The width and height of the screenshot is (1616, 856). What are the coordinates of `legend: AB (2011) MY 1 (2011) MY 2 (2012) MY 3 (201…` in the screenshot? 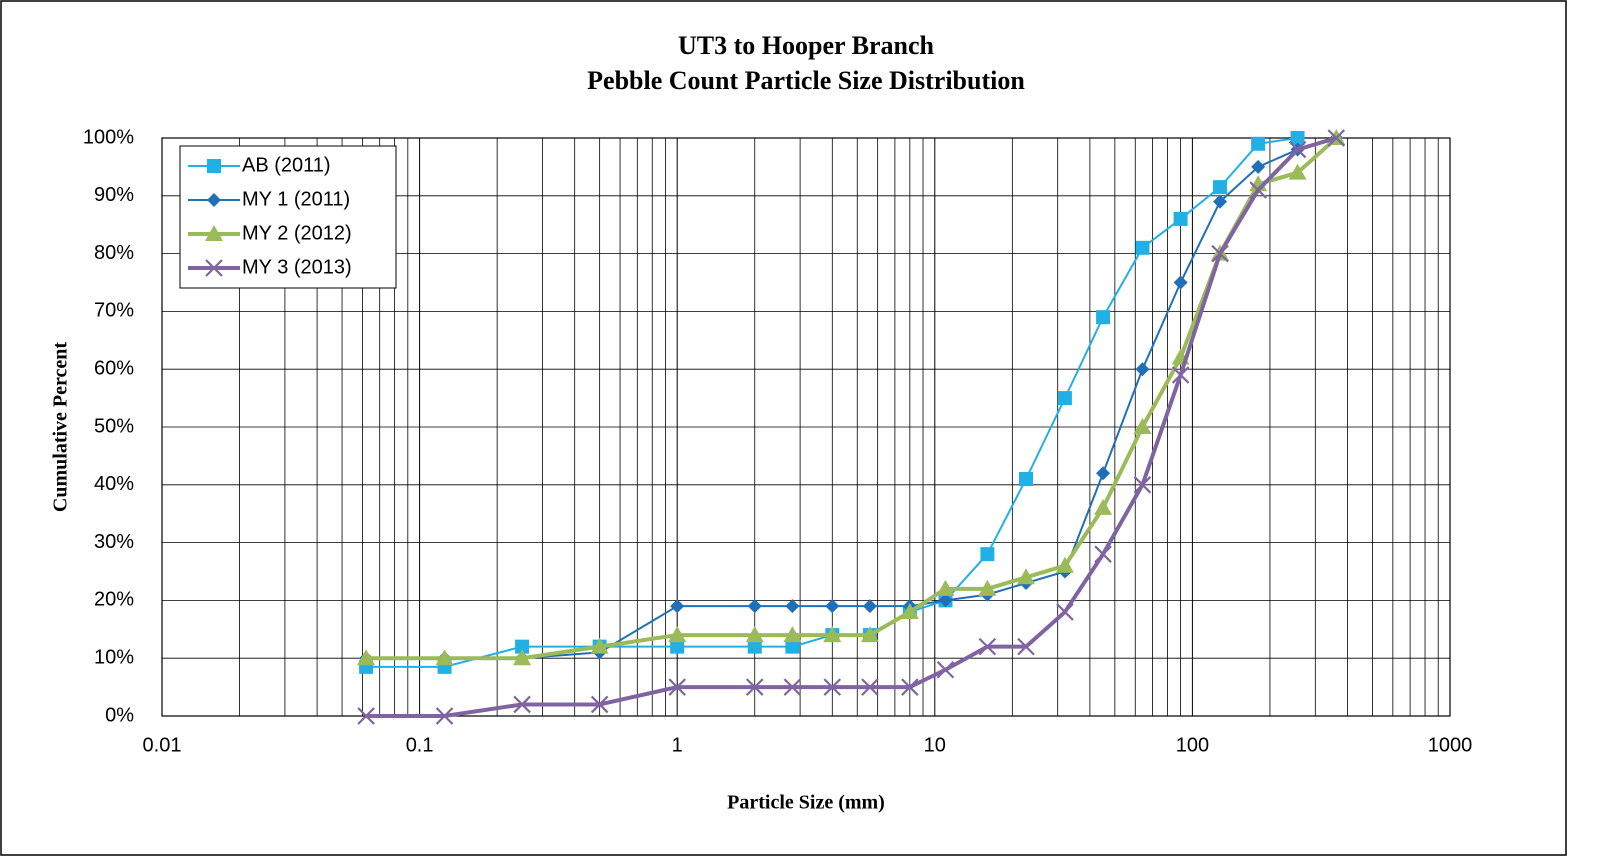 It's located at (288, 217).